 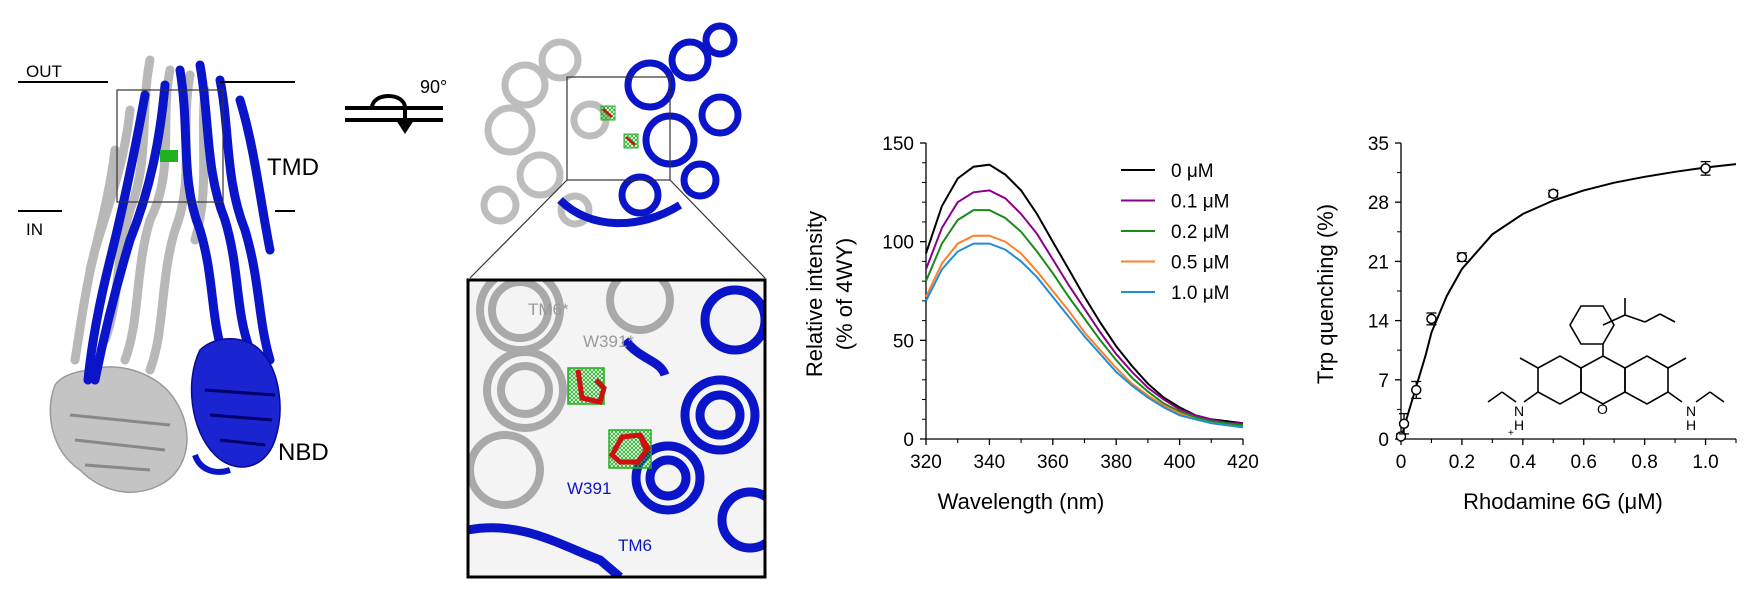 I want to click on w391-label: W391, so click(x=589, y=488).